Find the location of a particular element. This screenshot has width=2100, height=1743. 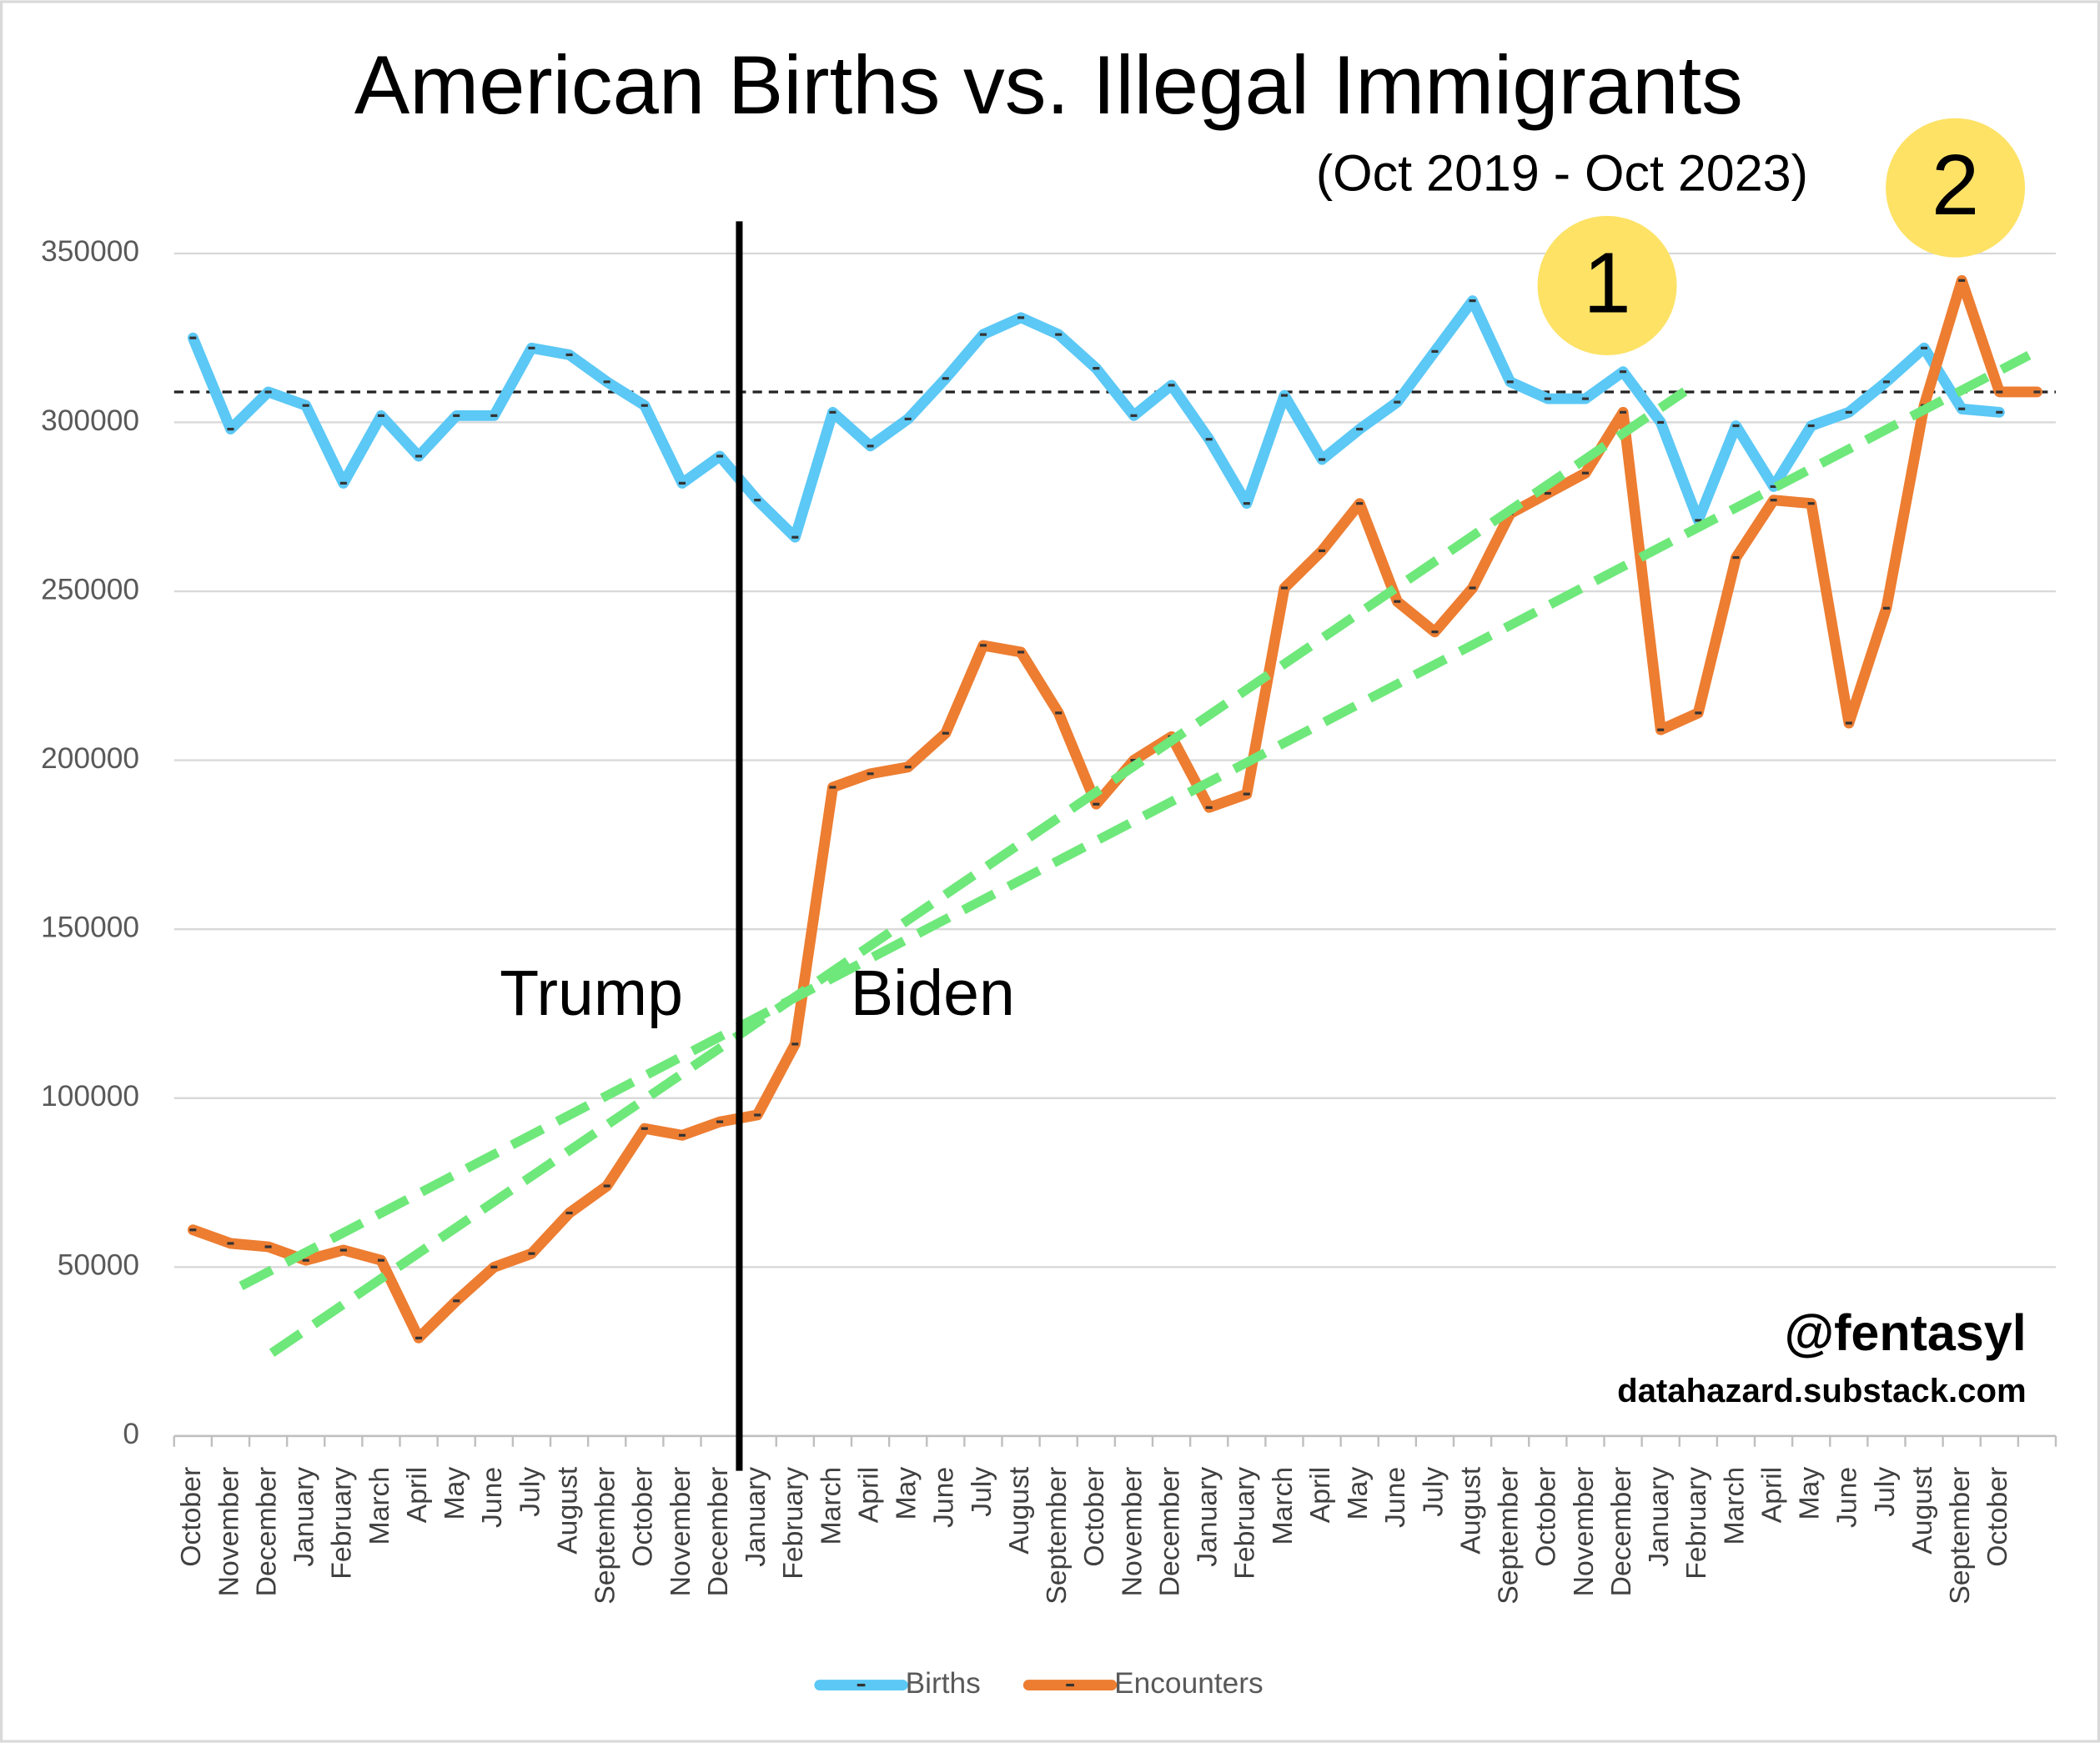

marker-label: 2 is located at coordinates (1956, 185).